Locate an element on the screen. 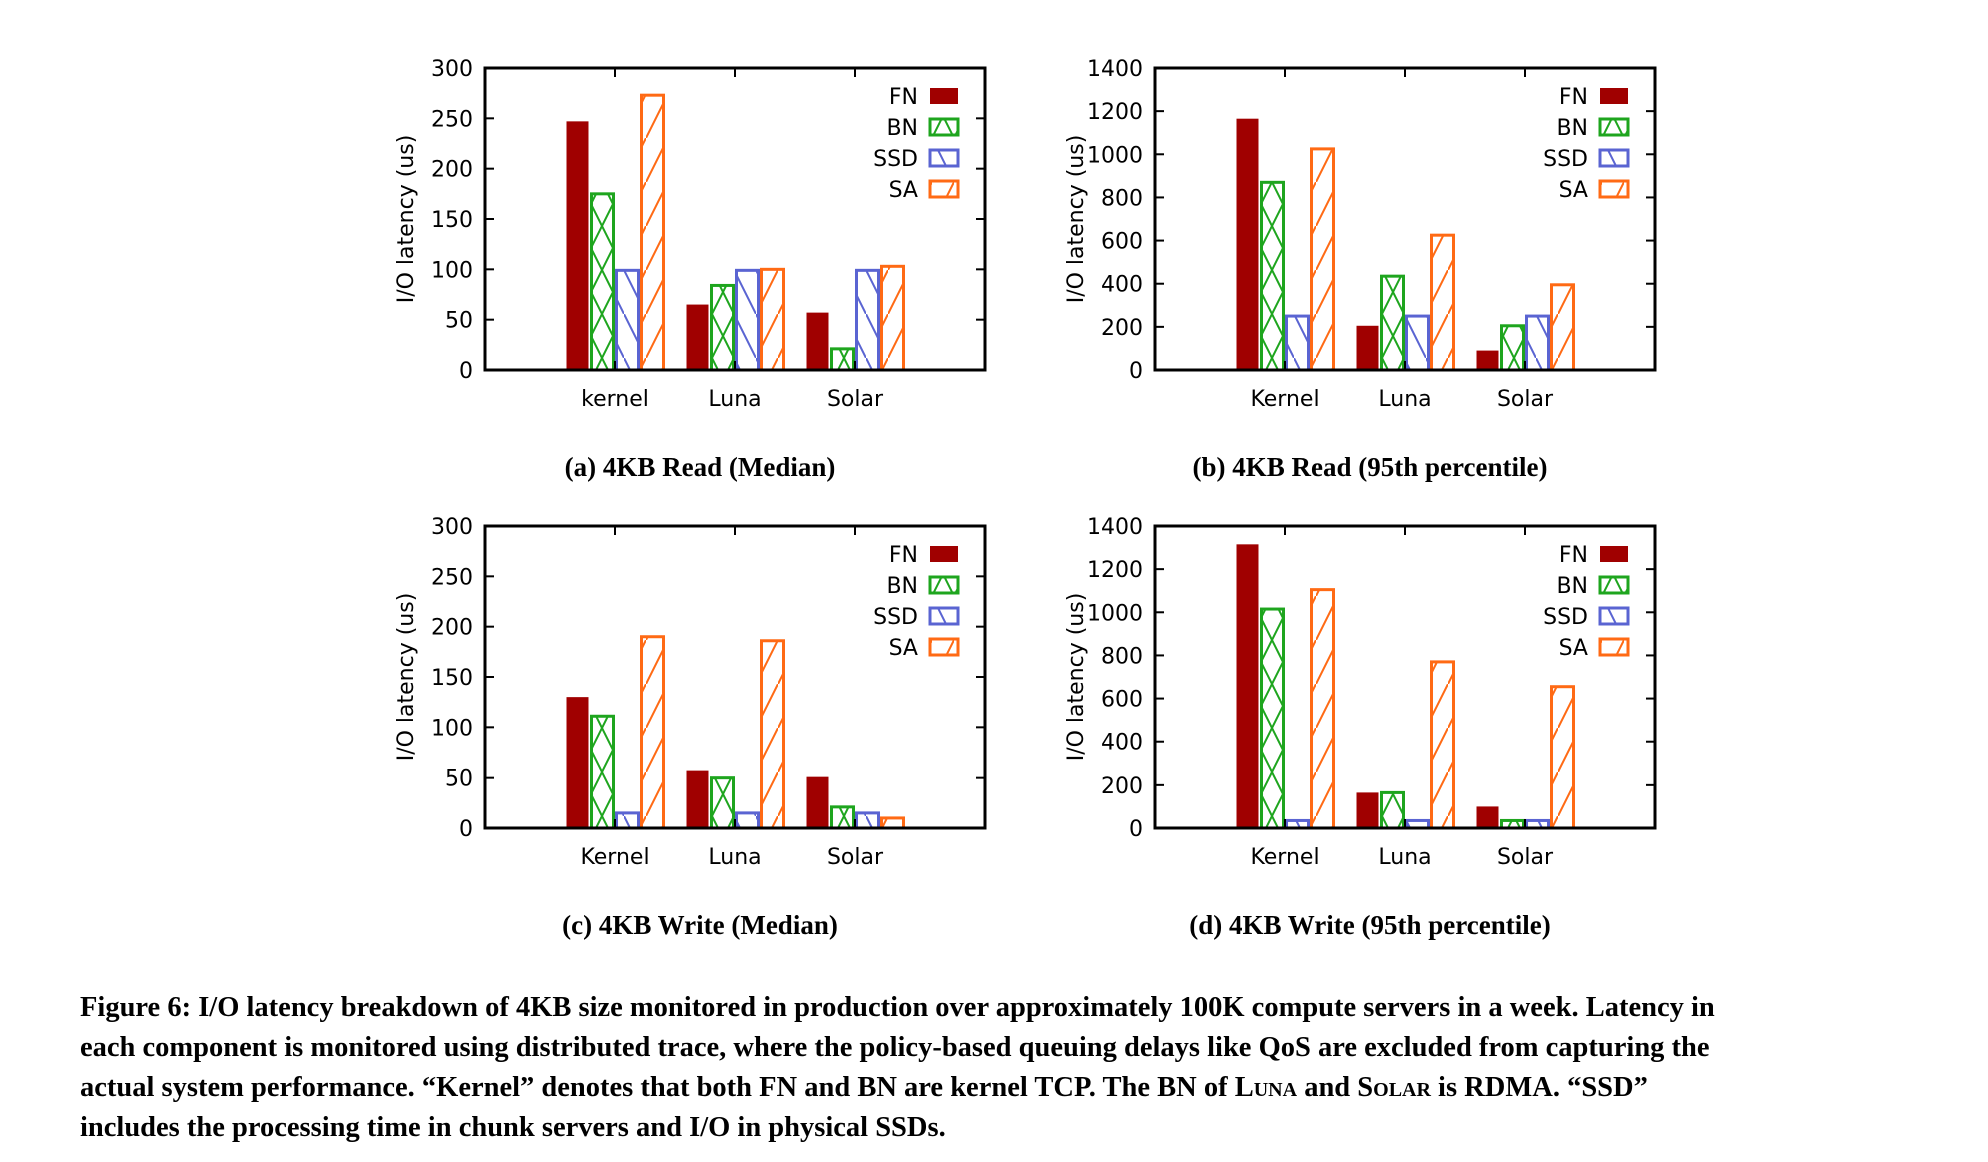 The height and width of the screenshot is (1162, 1988). chart-a-caption: (a) 4KB Read (Median) is located at coordinates (700, 467).